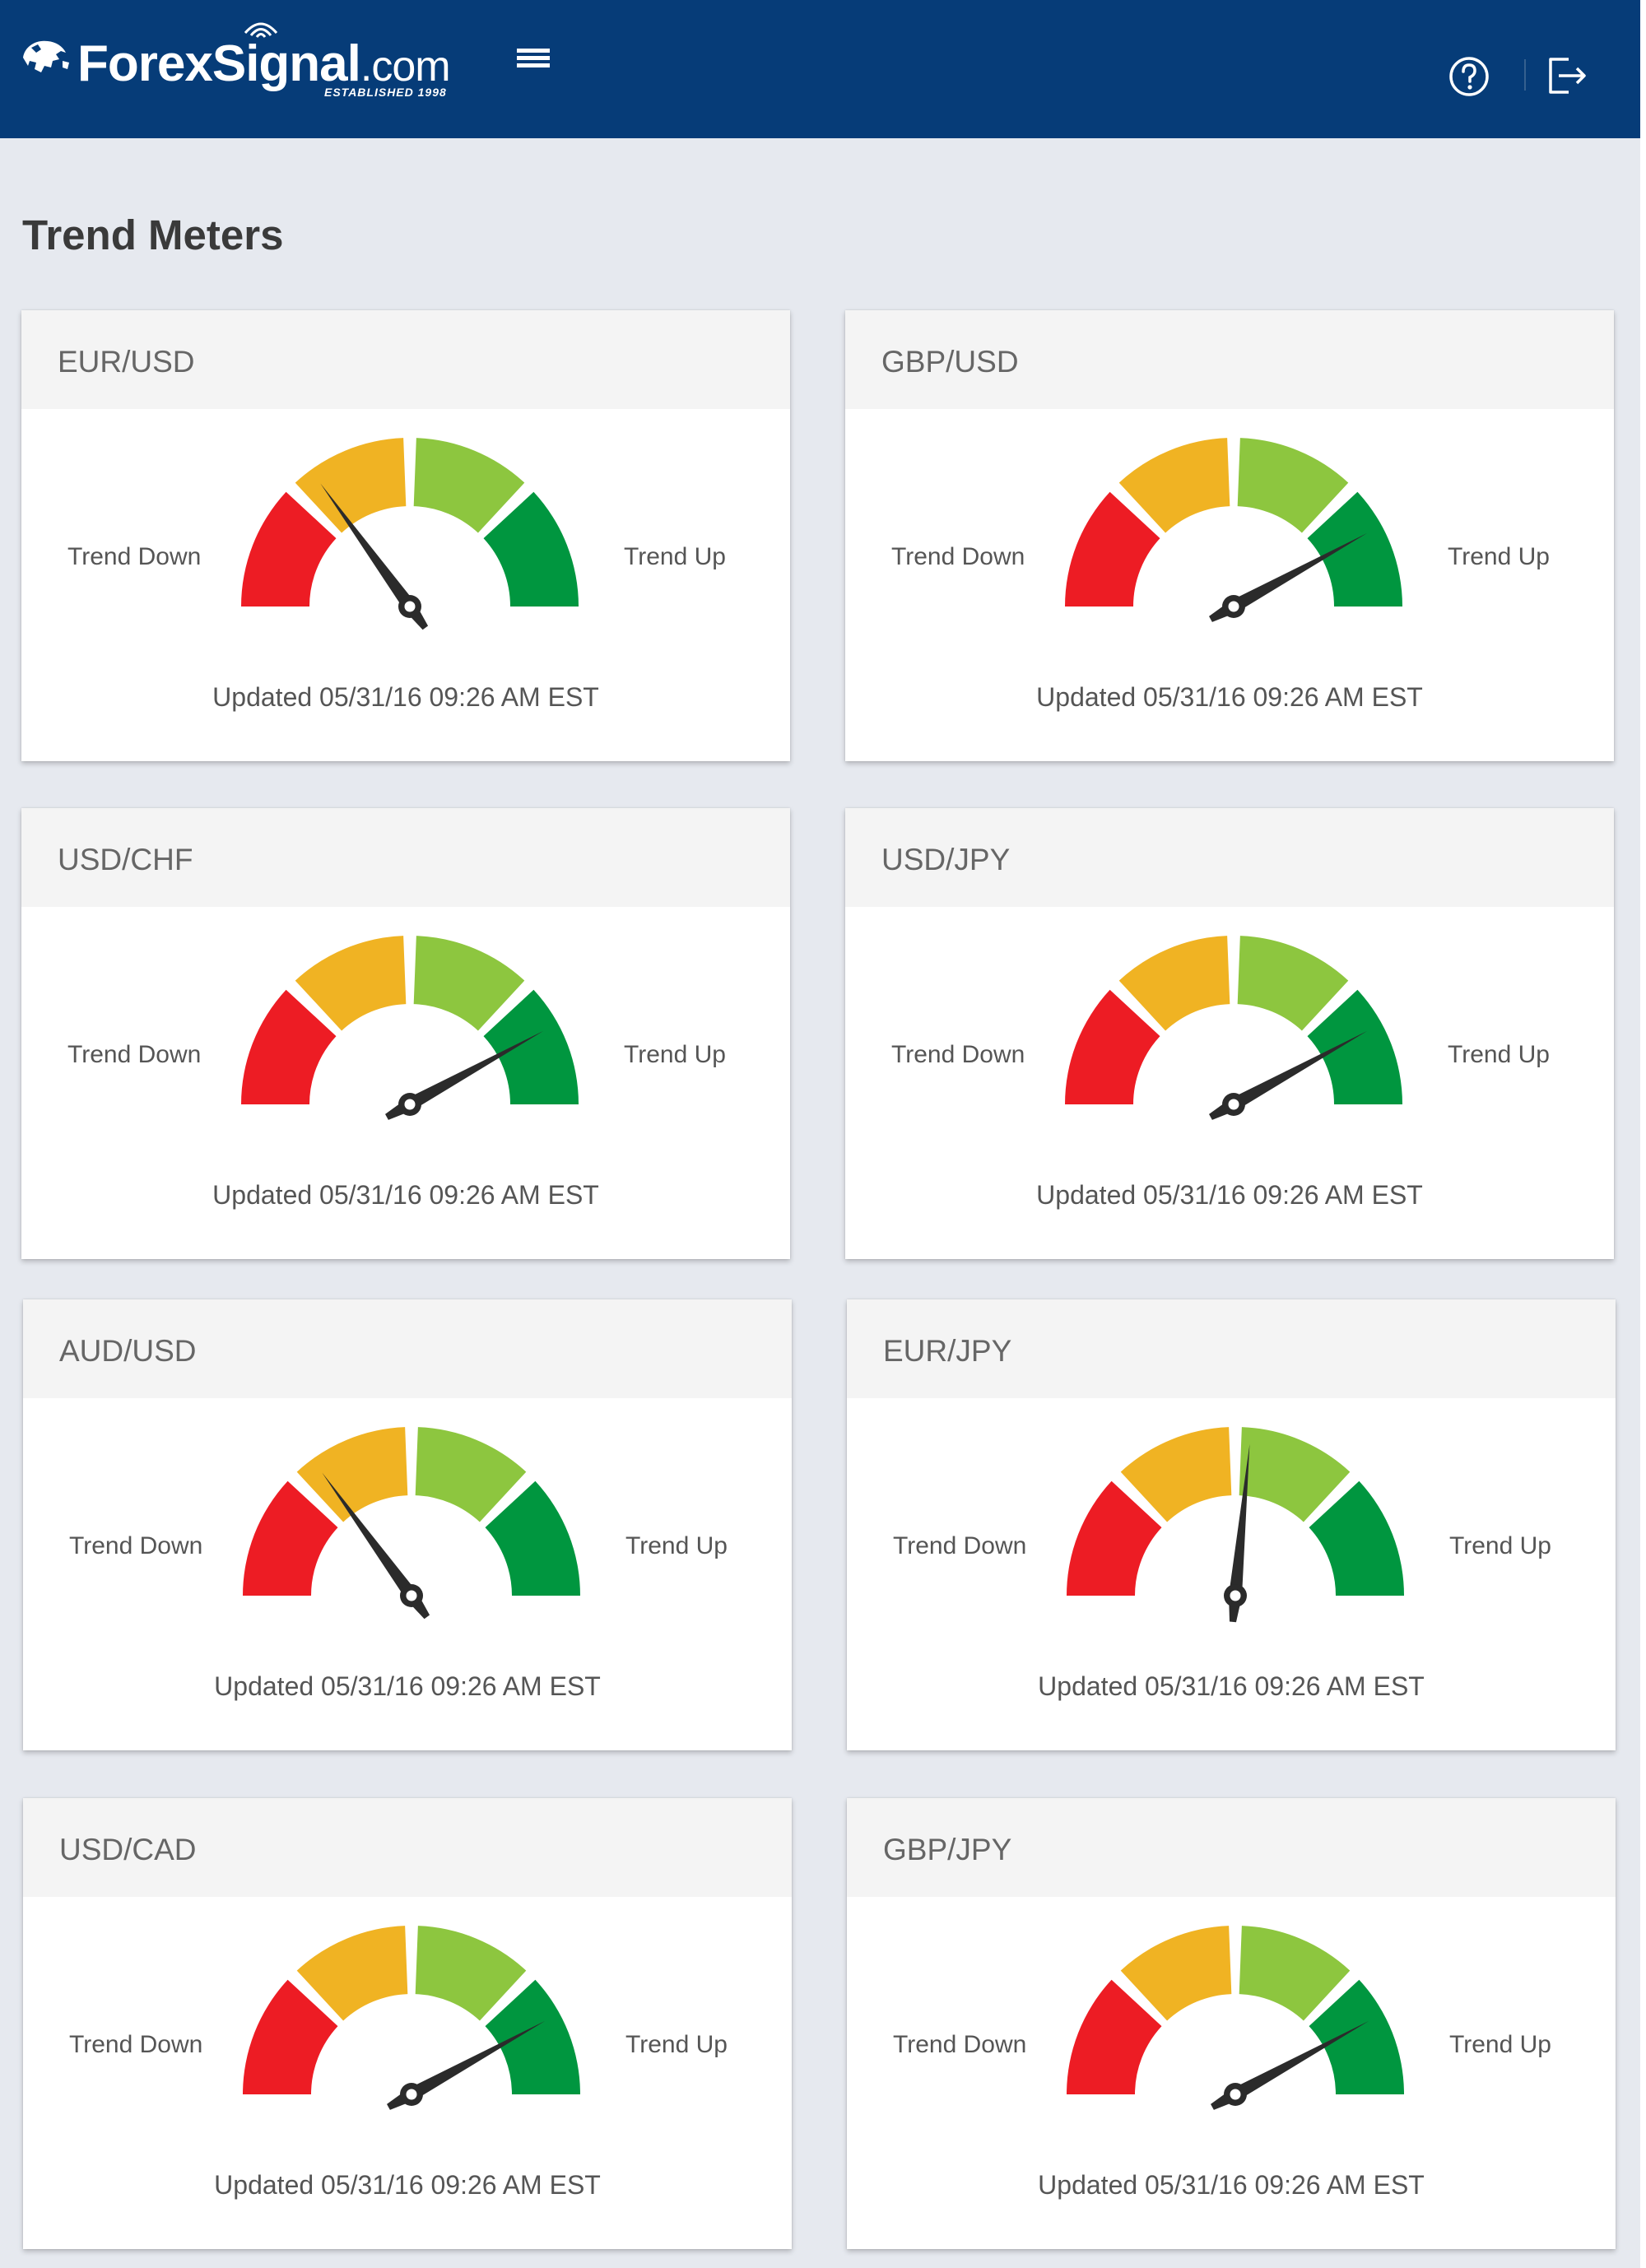 The image size is (1646, 2268). What do you see at coordinates (153, 235) in the screenshot?
I see `page-title: Trend Meters` at bounding box center [153, 235].